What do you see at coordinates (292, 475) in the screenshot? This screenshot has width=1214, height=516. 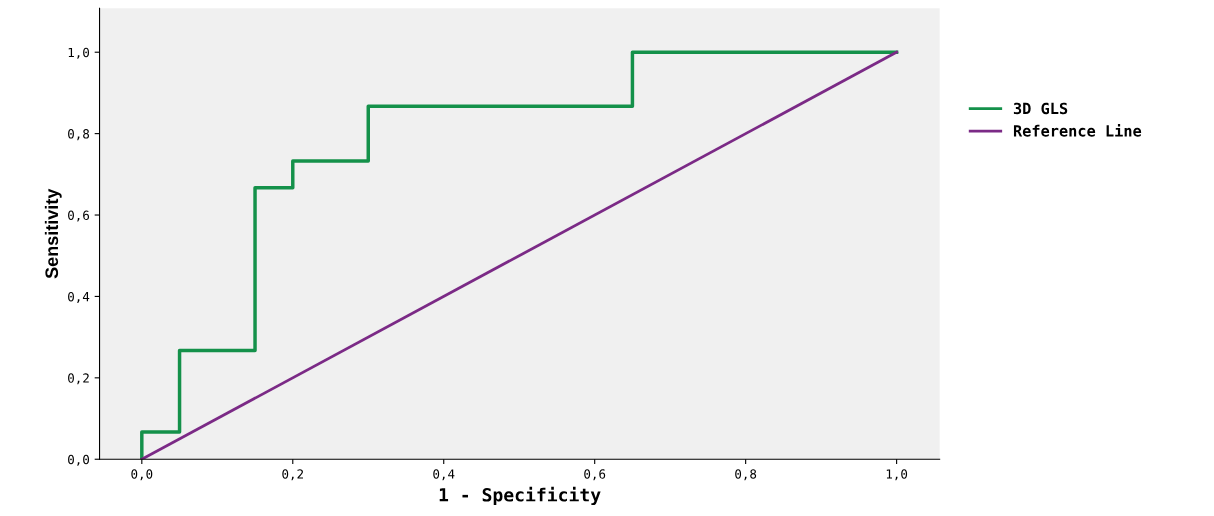 I see `x-tick-label: 0,2` at bounding box center [292, 475].